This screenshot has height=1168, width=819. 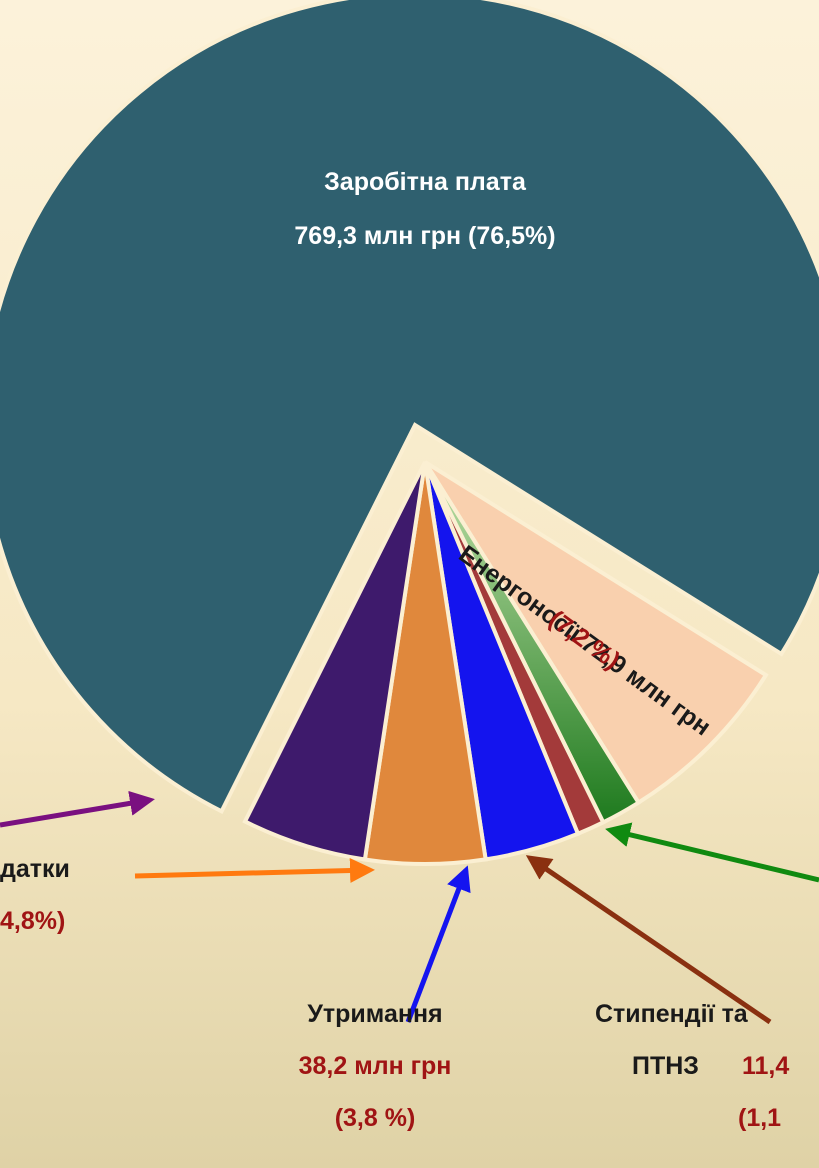 I want to click on label: 769,3 млн грн (76,5%), so click(x=425, y=236).